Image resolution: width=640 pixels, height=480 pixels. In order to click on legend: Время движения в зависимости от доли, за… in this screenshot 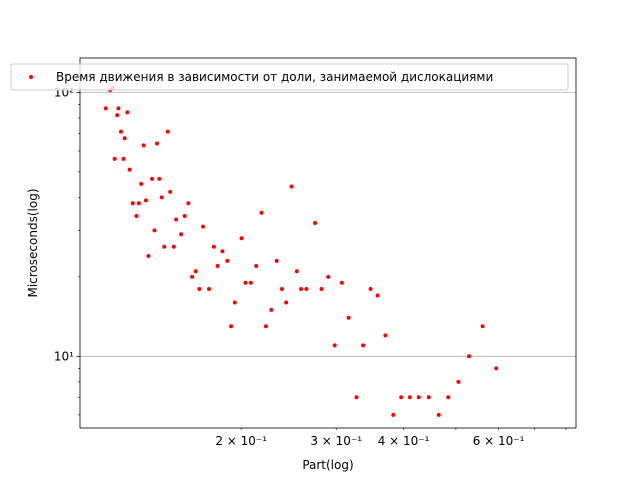, I will do `click(289, 77)`.